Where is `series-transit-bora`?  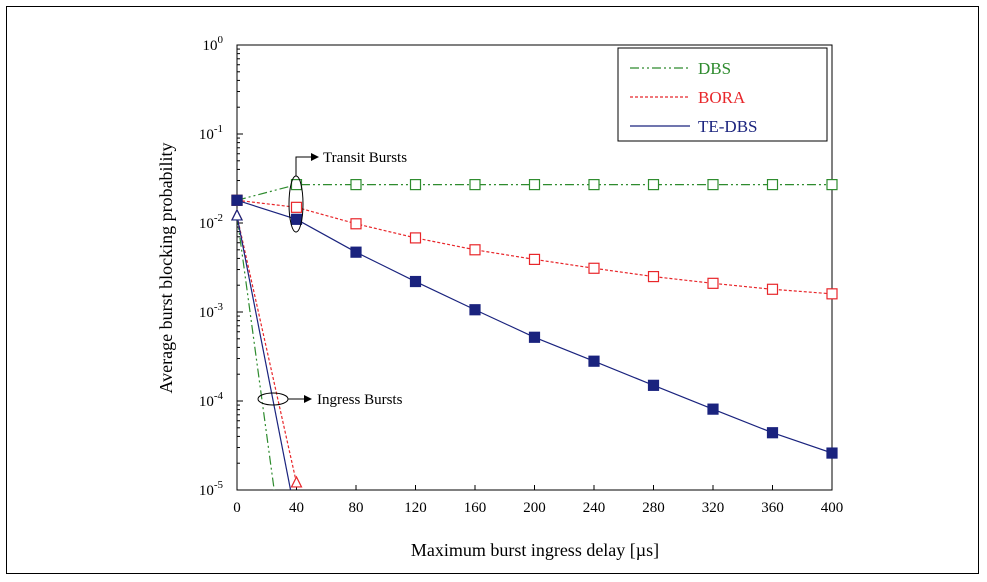 series-transit-bora is located at coordinates (534, 247).